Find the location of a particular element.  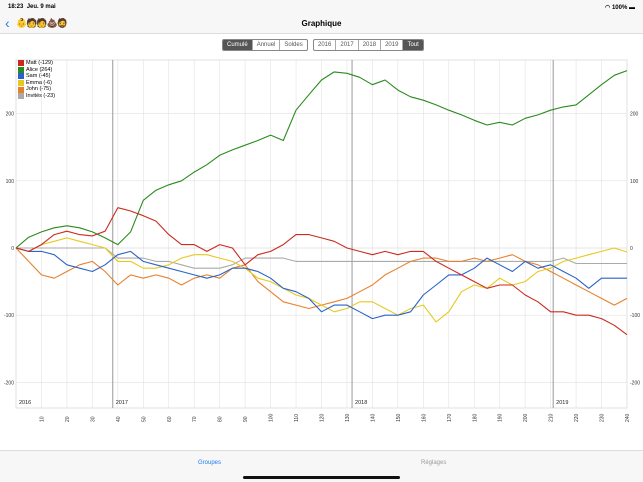

segment-2018: 2018 is located at coordinates (370, 45).